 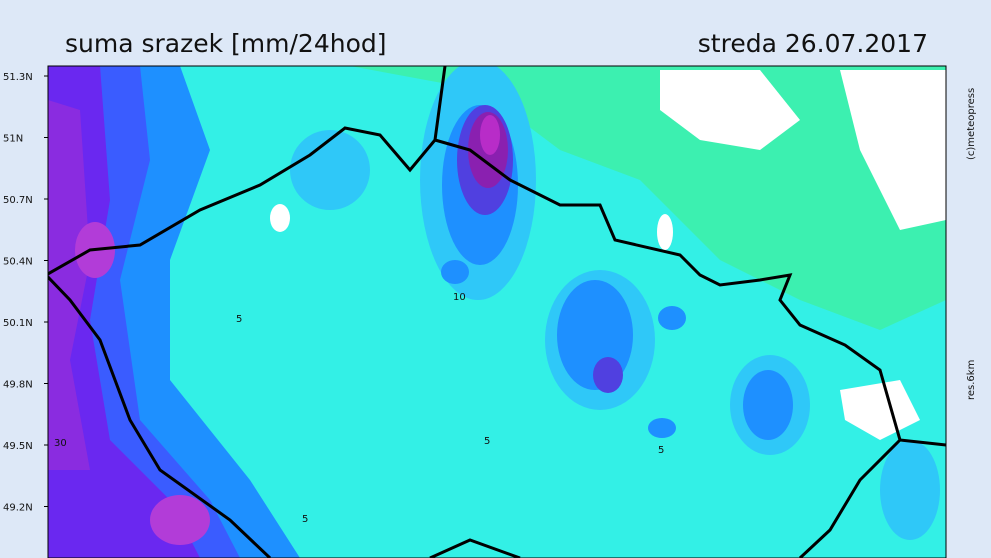 What do you see at coordinates (13, 139) in the screenshot?
I see `latitude-label: 51N` at bounding box center [13, 139].